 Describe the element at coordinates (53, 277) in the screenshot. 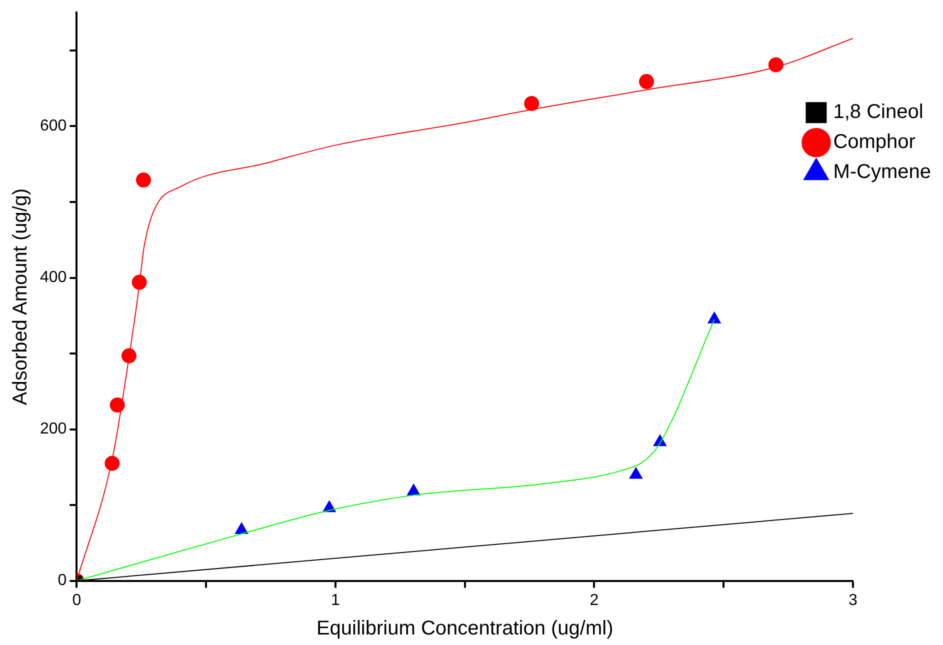

I see `y-tick-label: 400` at that location.